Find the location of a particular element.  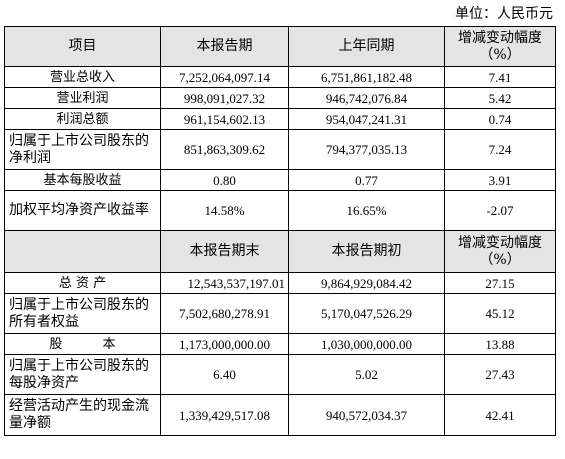

cell-prior: 940,572,034.37 is located at coordinates (366, 415).